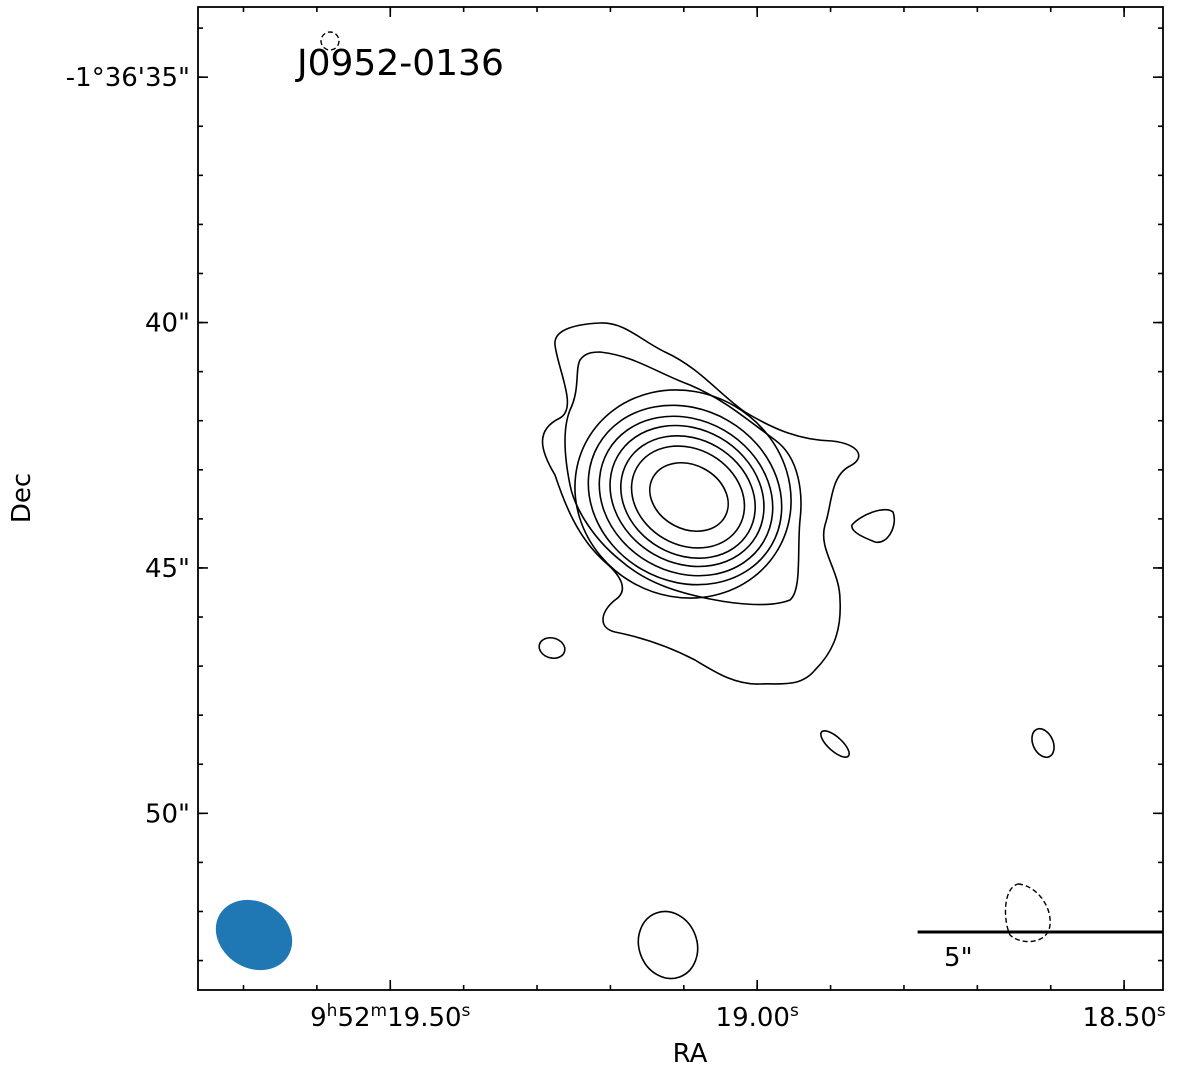 The width and height of the screenshot is (1200, 1066). Describe the element at coordinates (690, 1052) in the screenshot. I see `x-axis-label: RA` at that location.